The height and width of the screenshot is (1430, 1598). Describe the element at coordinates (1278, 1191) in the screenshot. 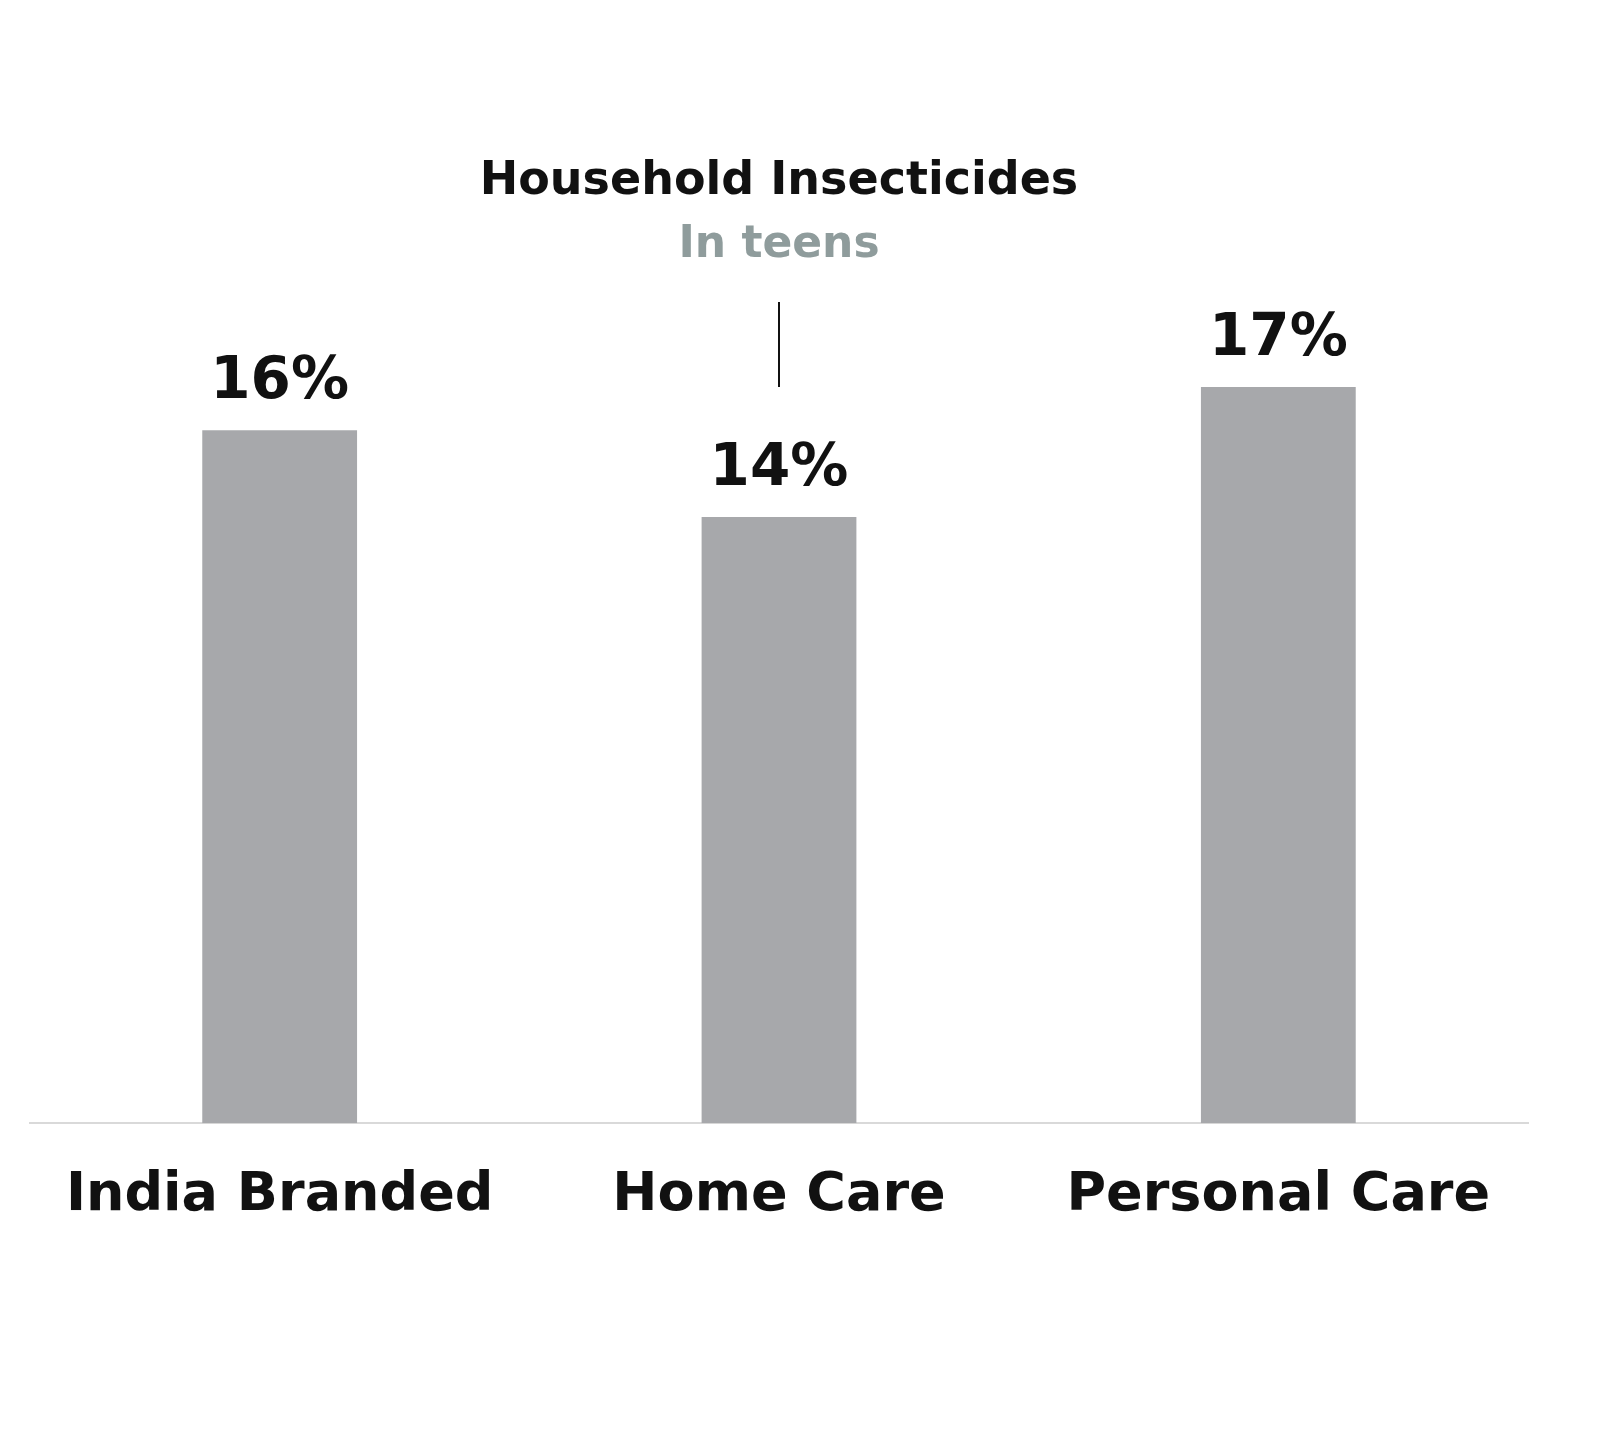

I see `x-tick-label: Personal Care` at that location.